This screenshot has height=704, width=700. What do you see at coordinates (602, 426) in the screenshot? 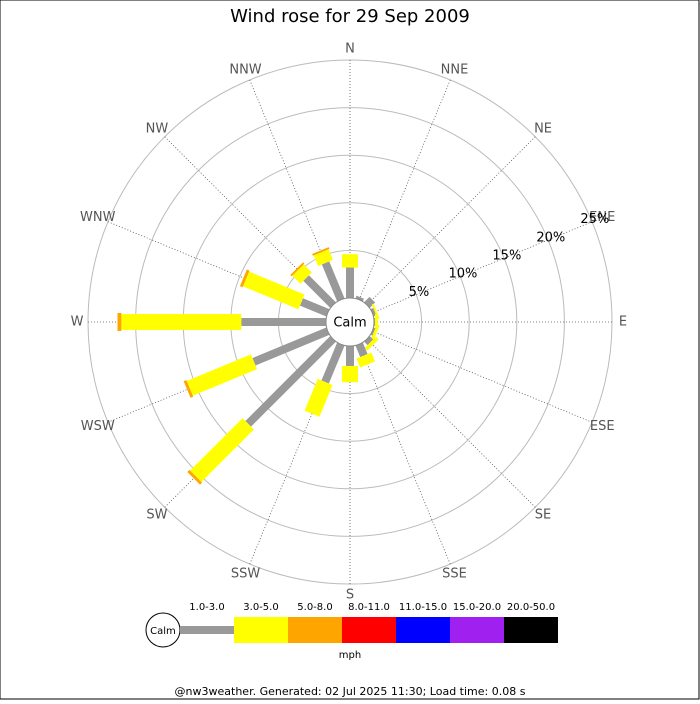
I see `direction-label: ESE` at bounding box center [602, 426].